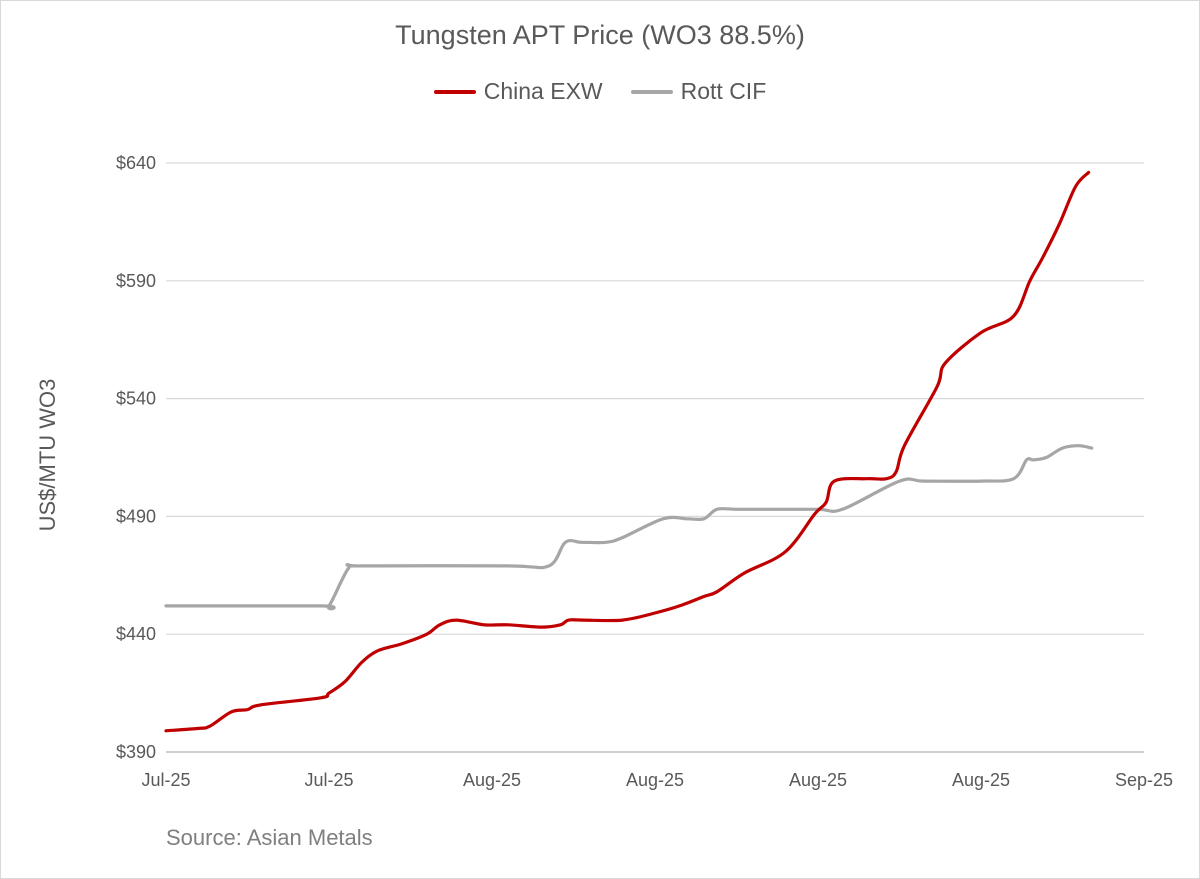 The image size is (1200, 879). What do you see at coordinates (136, 163) in the screenshot?
I see `y-tick-label: $640` at bounding box center [136, 163].